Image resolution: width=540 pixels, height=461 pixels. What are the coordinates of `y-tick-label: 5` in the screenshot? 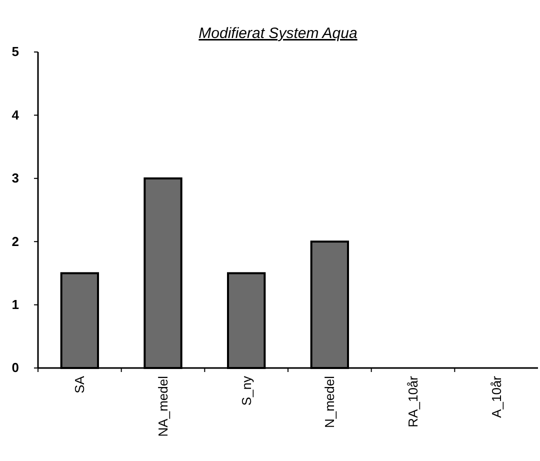 It's located at (15, 52).